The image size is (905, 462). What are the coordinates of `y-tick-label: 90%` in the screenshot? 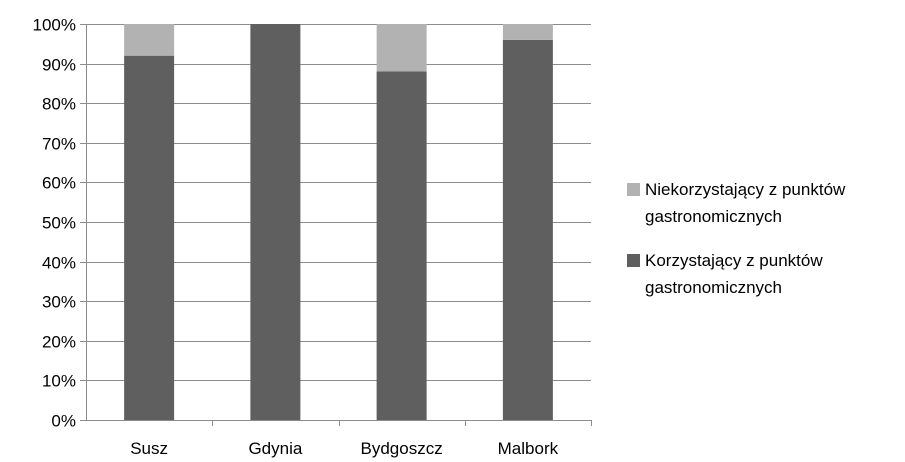 It's located at (59, 65).